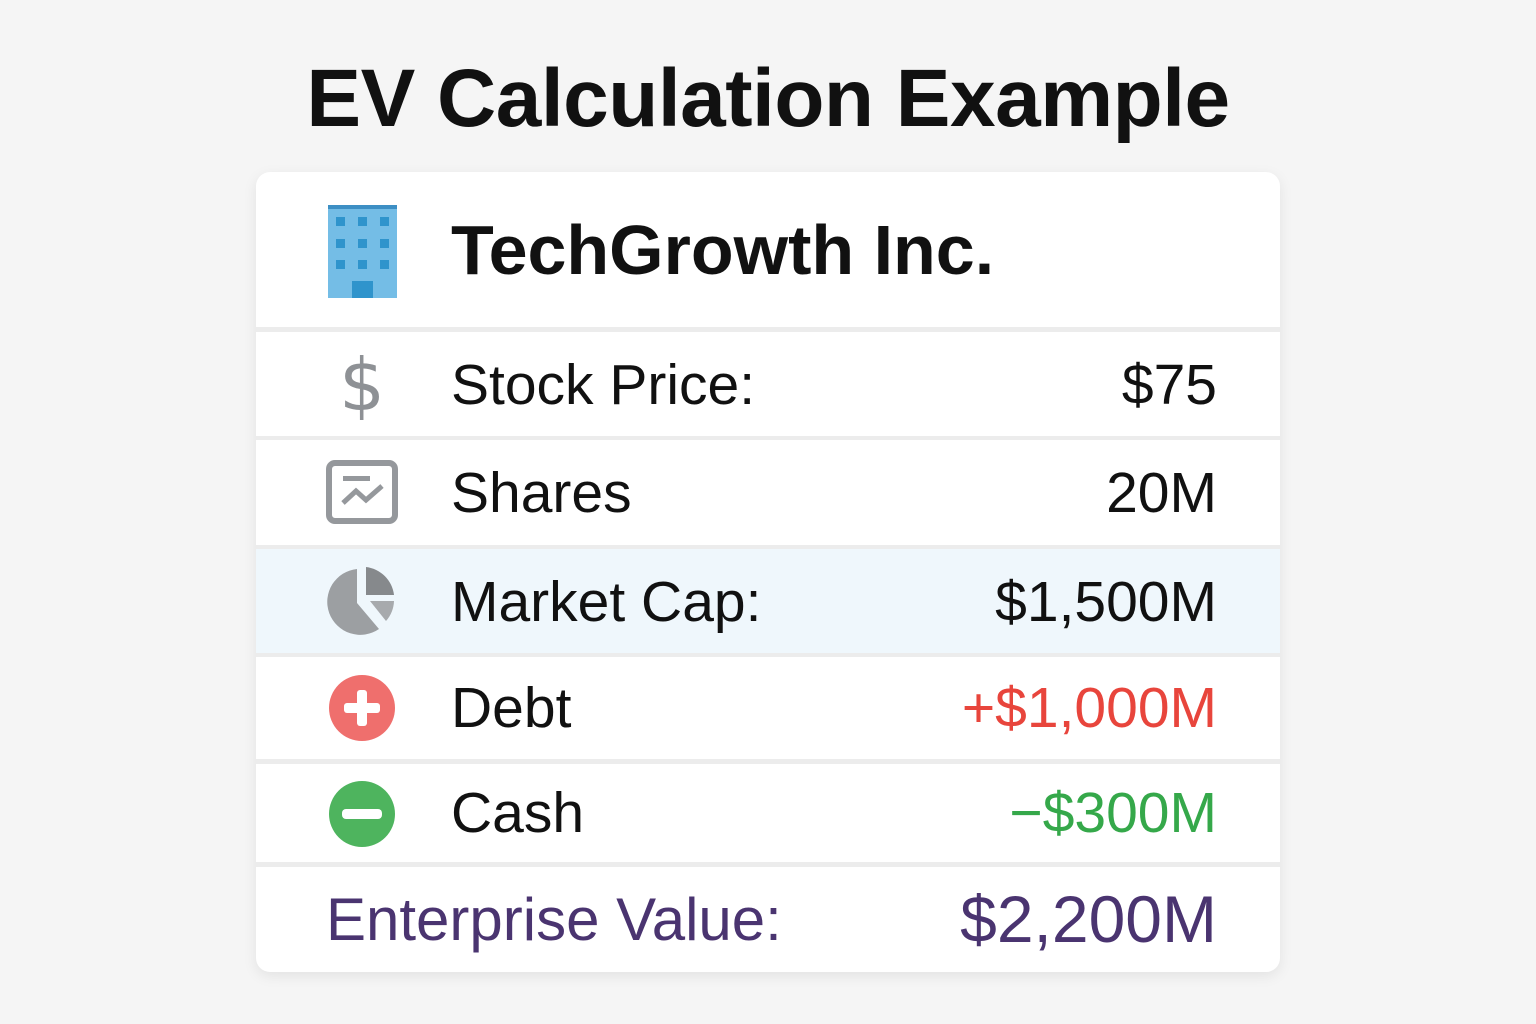 This screenshot has width=1536, height=1024. Describe the element at coordinates (360, 601) in the screenshot. I see `pie-chart-icon` at that location.